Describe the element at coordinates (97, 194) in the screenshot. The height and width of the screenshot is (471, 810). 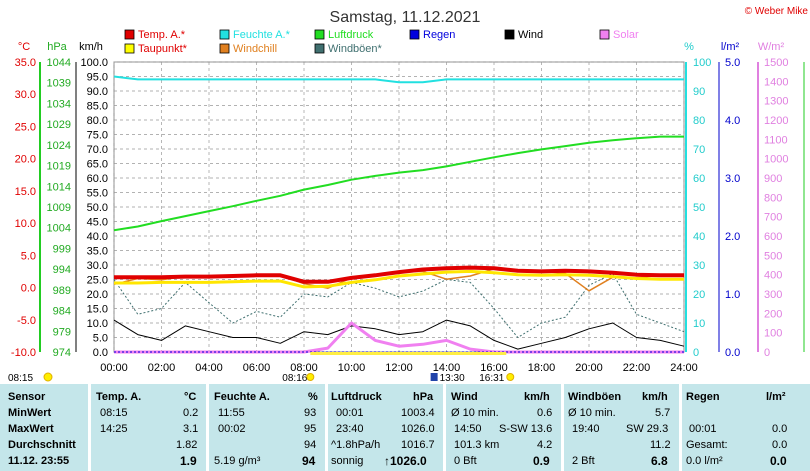
I see `kmh-tick-label: 55.0` at that location.